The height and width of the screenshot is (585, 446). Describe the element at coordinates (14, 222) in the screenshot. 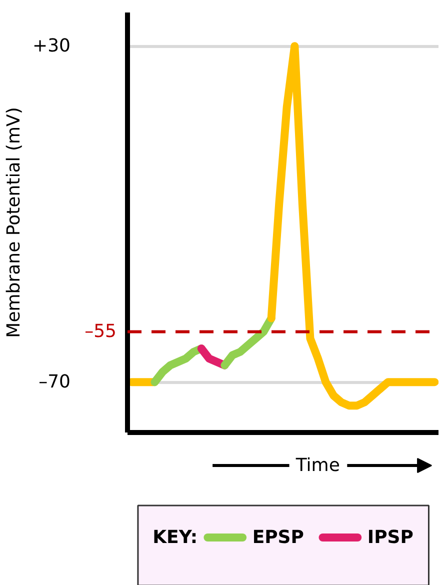

I see `y-axis-title: Membrane Potential (mV)` at that location.